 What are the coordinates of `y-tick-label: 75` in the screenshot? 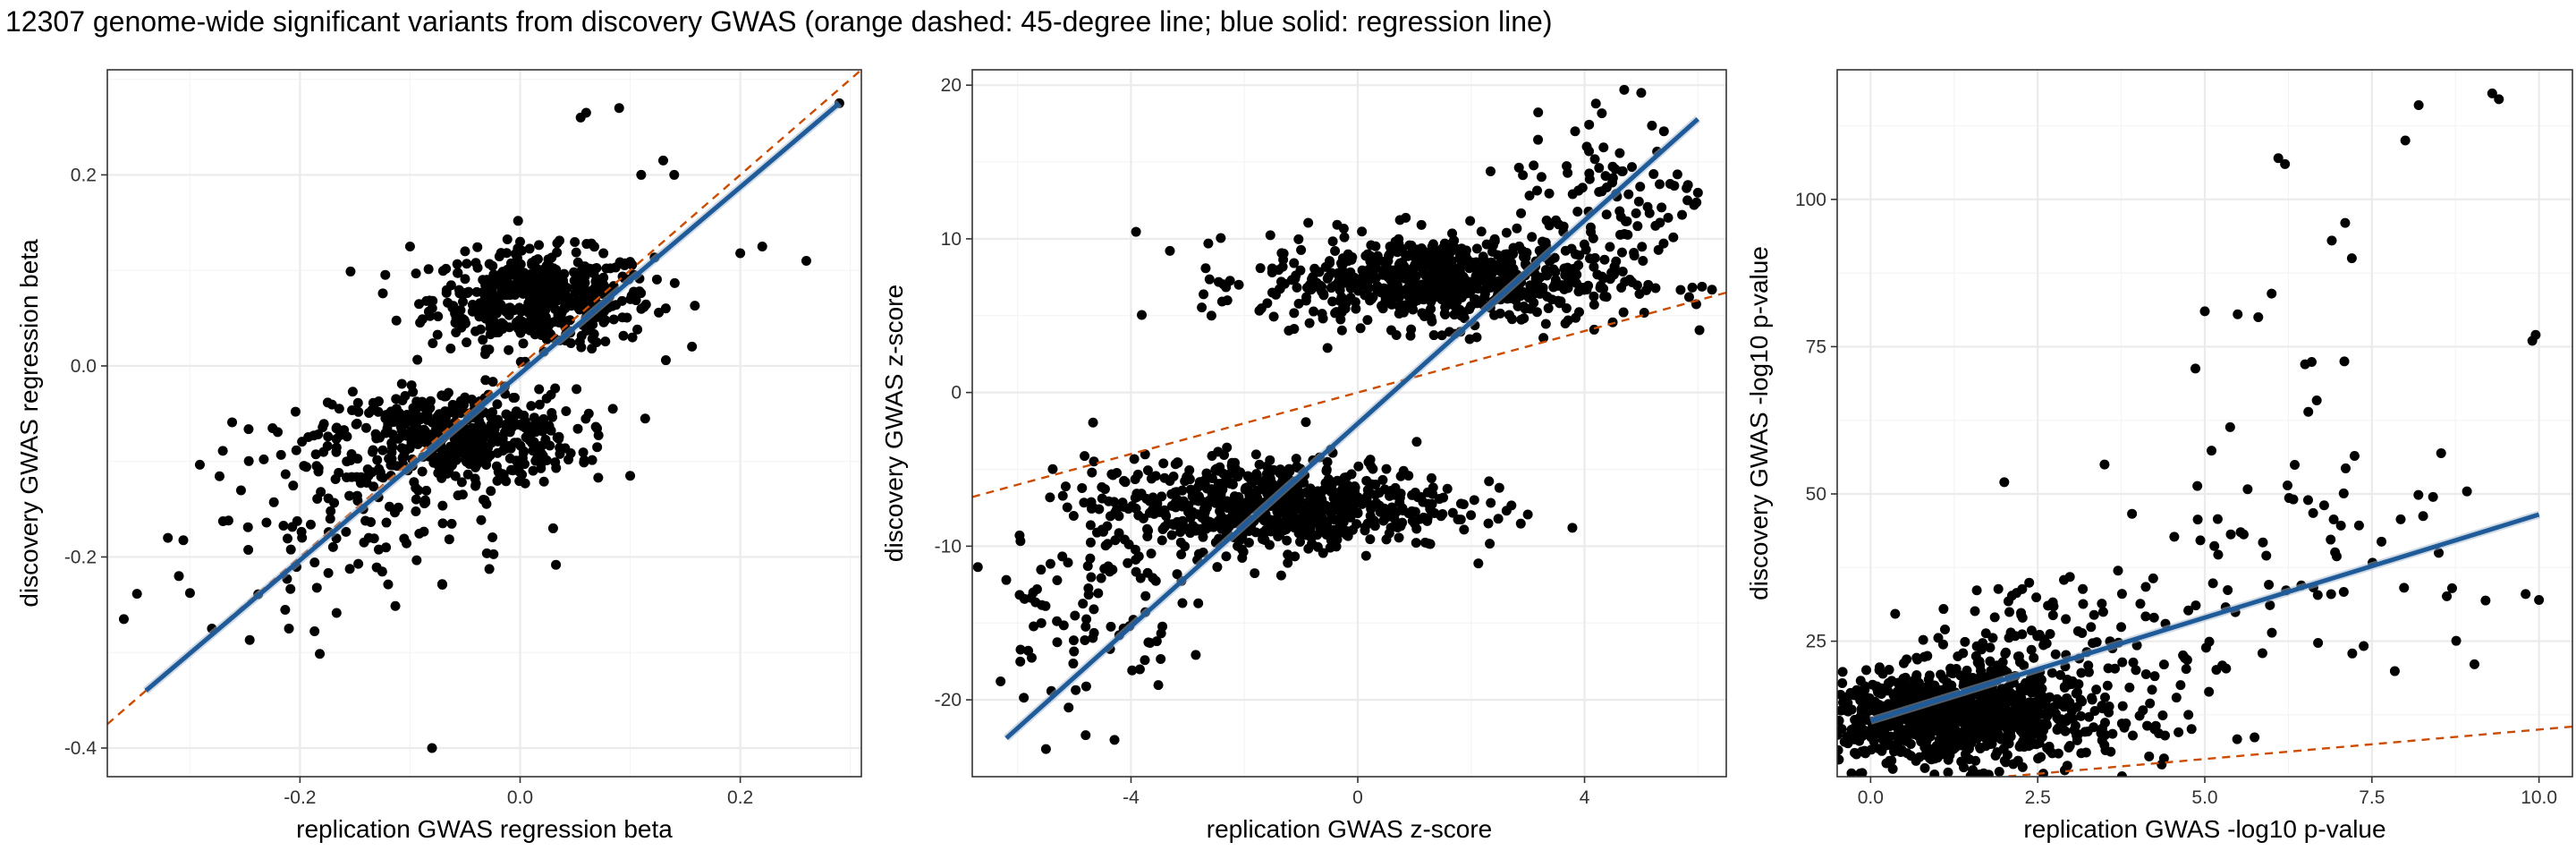 It's located at (1816, 346).